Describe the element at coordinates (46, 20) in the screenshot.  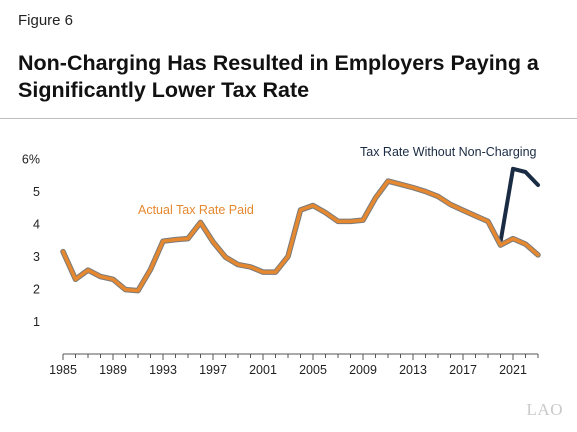
I see `figure-label: Figure 6` at that location.